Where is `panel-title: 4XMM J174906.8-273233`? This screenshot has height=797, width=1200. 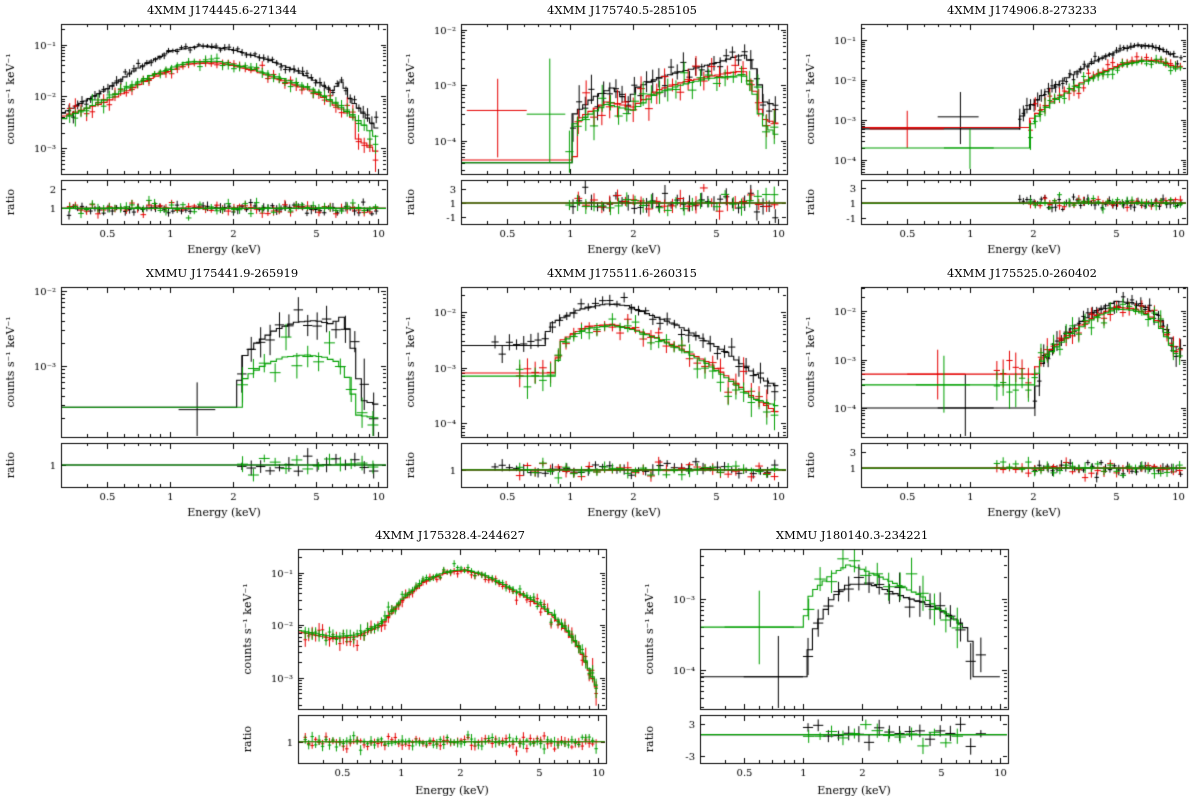
panel-title: 4XMM J174906.8-273233 is located at coordinates (1022, 10).